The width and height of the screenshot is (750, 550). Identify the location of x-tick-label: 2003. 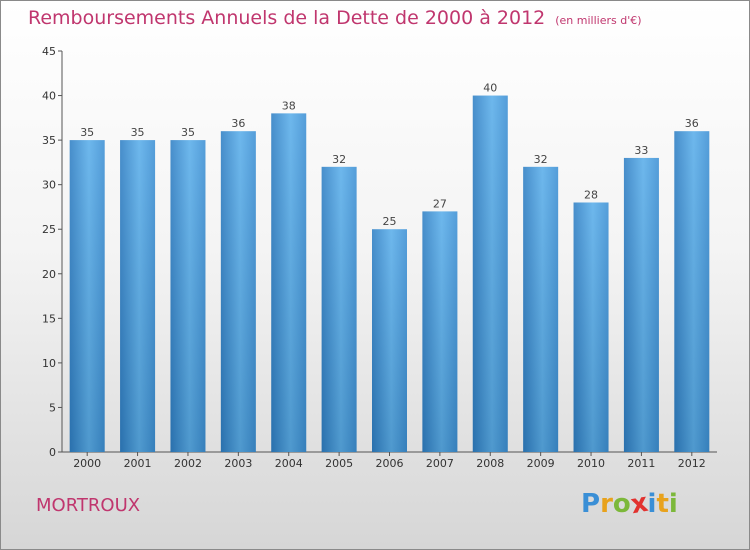
(238, 463).